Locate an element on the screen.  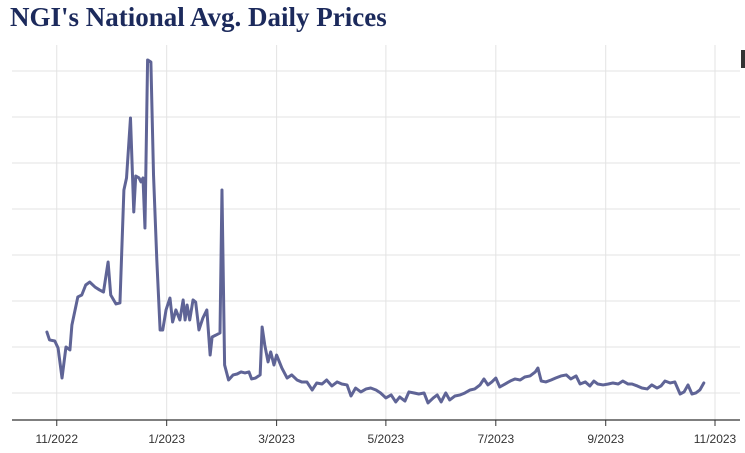
x-tick-label: 3/2023 is located at coordinates (276, 439).